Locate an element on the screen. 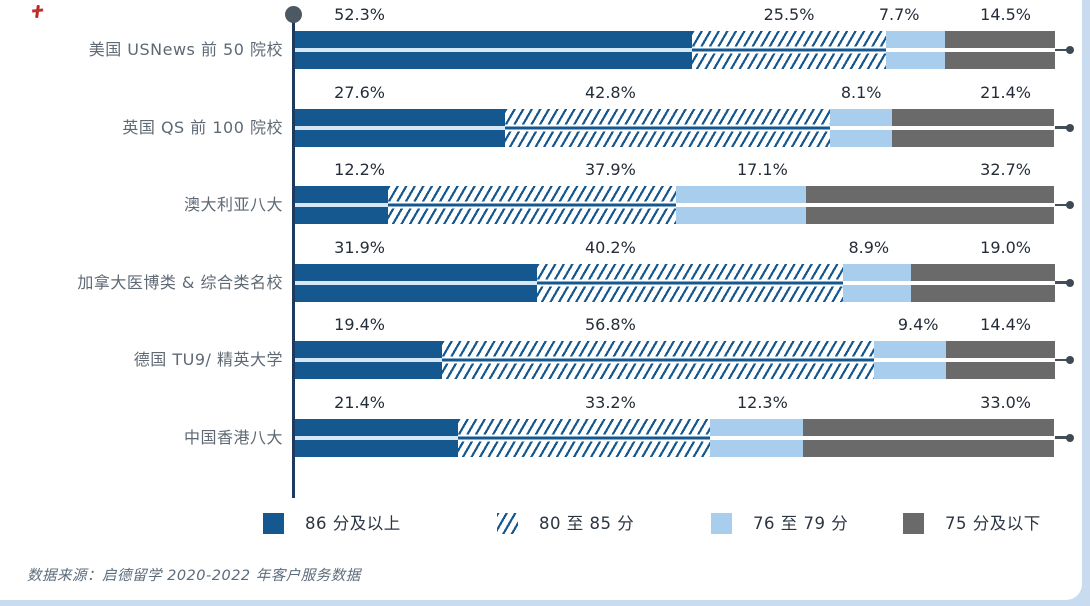 The height and width of the screenshot is (606, 1090). value-label: 19.0% is located at coordinates (1006, 247).